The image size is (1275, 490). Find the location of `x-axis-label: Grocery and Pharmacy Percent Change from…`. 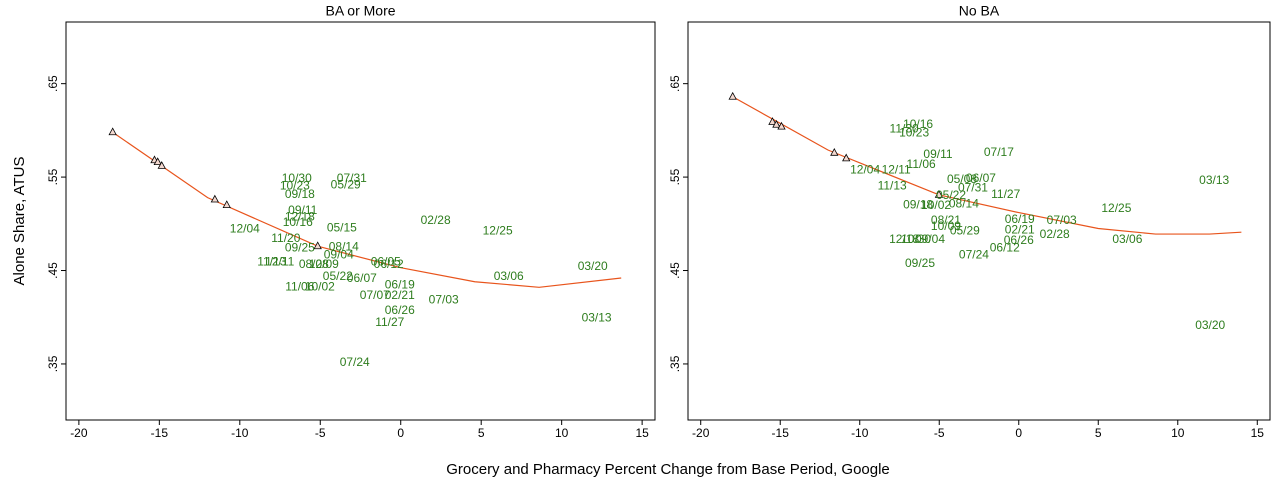

x-axis-label: Grocery and Pharmacy Percent Change from… is located at coordinates (668, 469).